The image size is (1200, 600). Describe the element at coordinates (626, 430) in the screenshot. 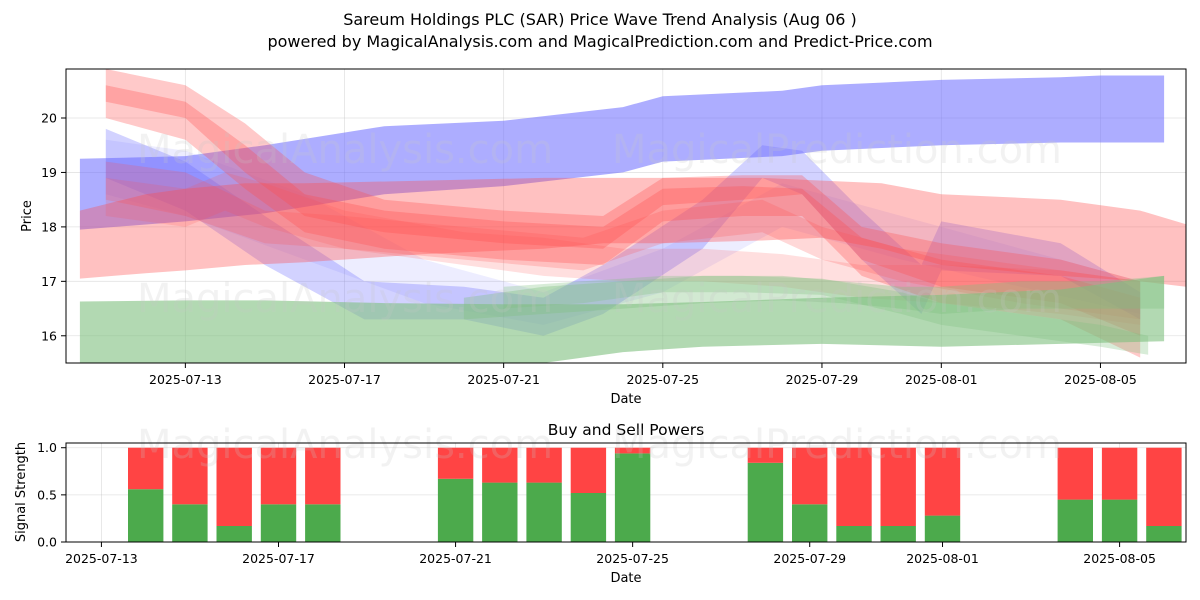

I see `buy-sell-title: Buy and Sell Powers` at that location.